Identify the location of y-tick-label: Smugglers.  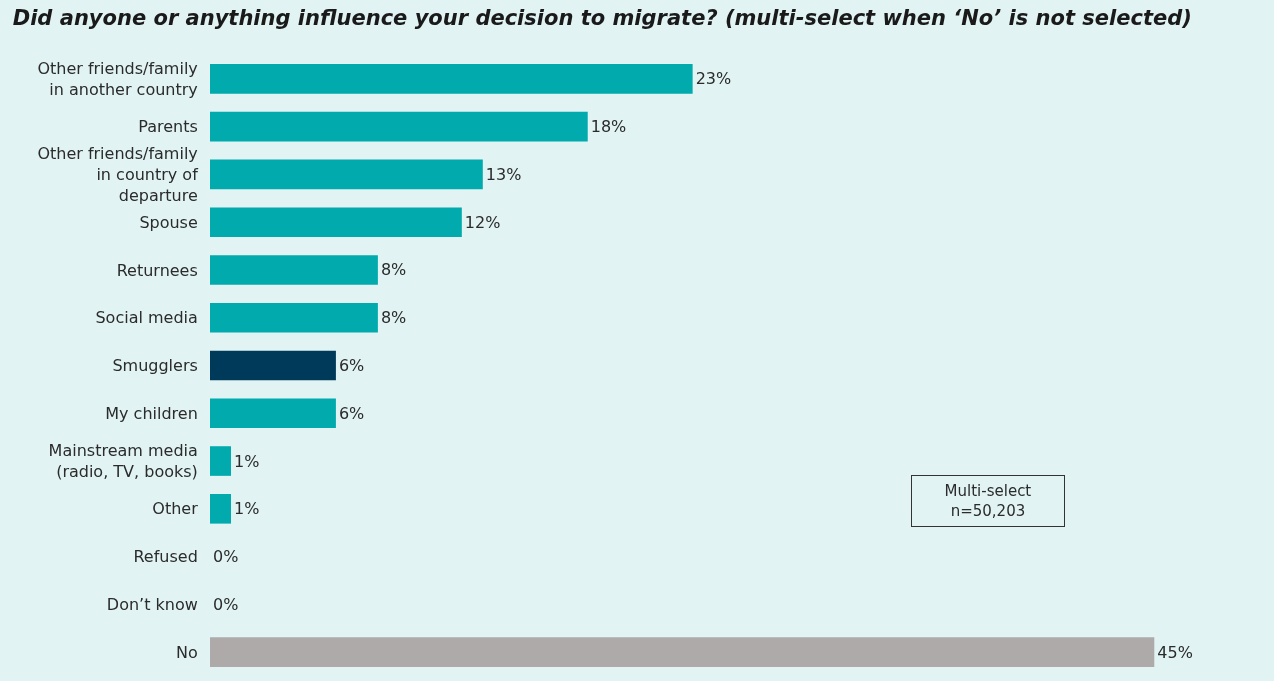
(155, 366).